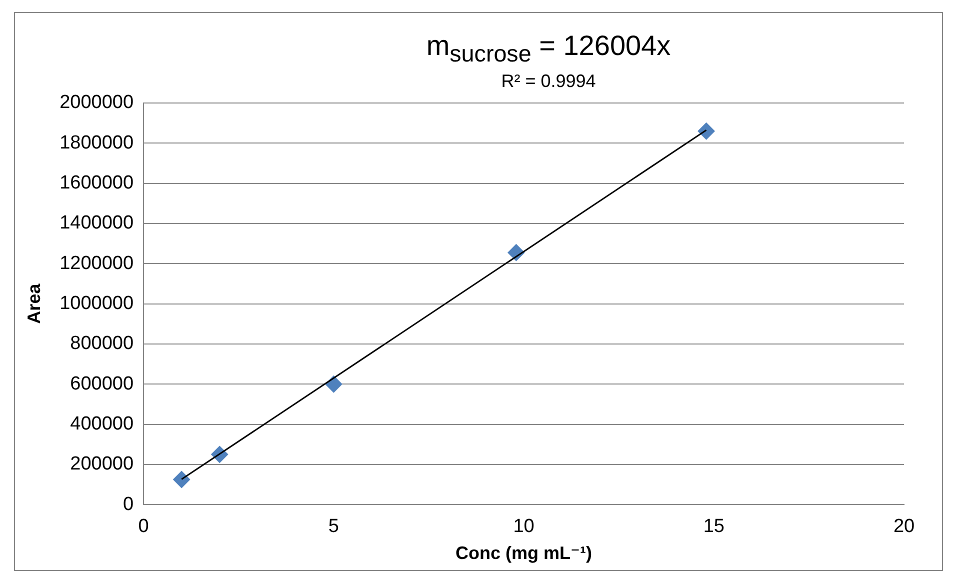 This screenshot has width=957, height=581. I want to click on y-tick-label: 1000000, so click(97, 303).